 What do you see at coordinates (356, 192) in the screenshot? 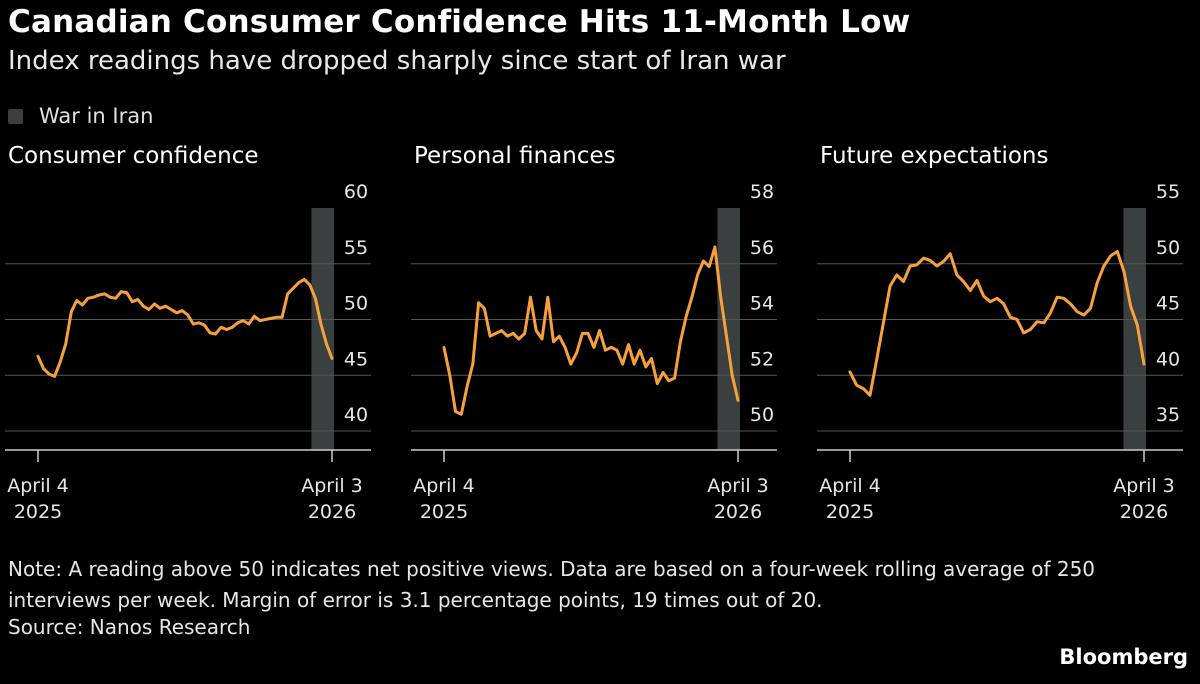
I see `y-tick-label: 60` at bounding box center [356, 192].